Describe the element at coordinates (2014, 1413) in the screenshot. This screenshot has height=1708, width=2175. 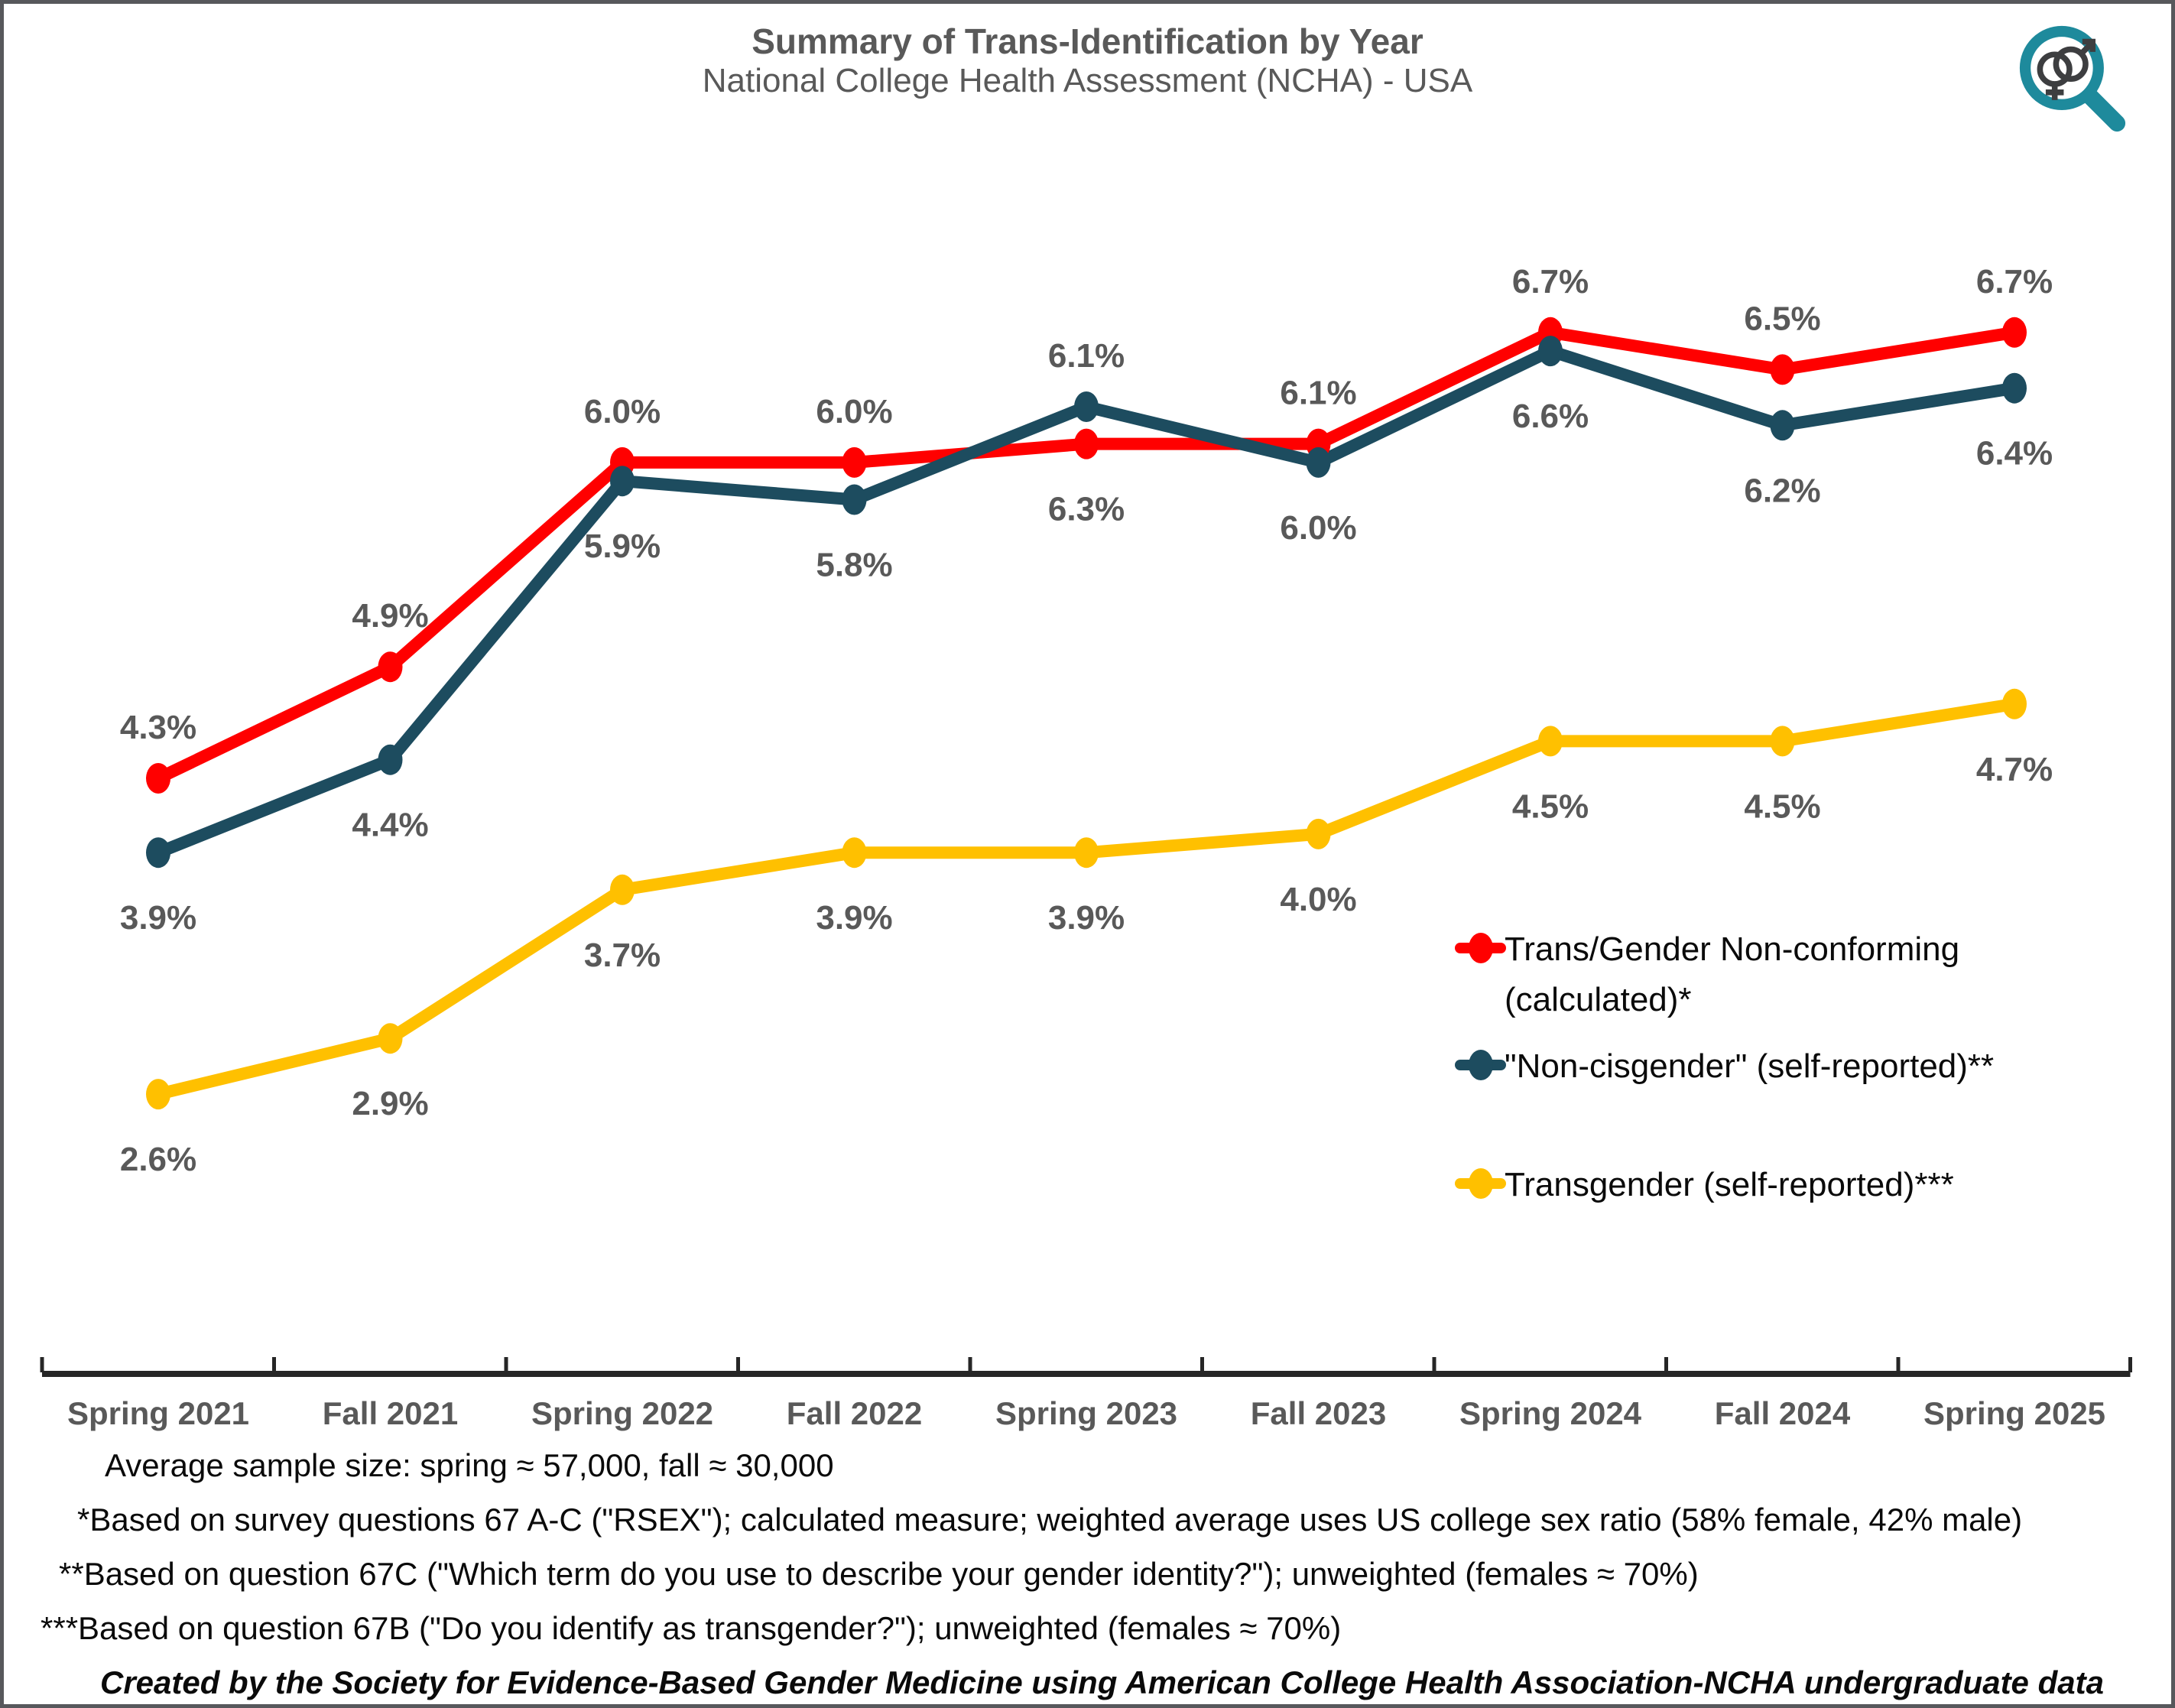
I see `x-axis-label: Spring 2025` at that location.